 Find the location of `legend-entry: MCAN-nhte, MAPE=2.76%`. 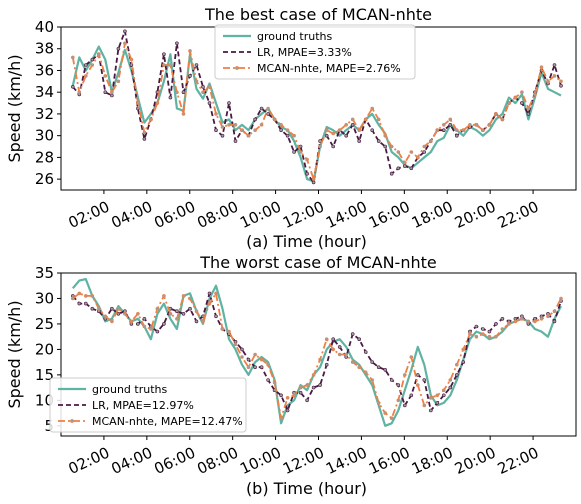

legend-entry: MCAN-nhte, MAPE=2.76% is located at coordinates (329, 68).